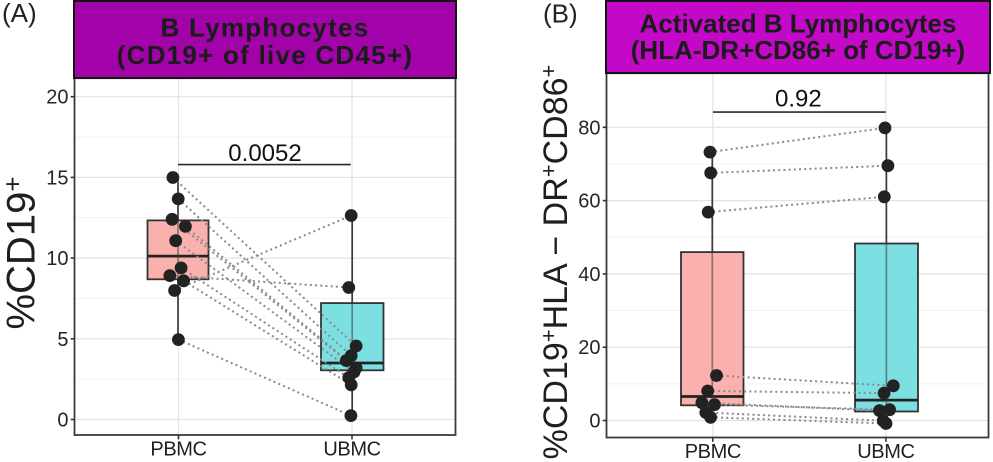 The image size is (993, 462). What do you see at coordinates (265, 27) in the screenshot?
I see `svg-text: B Lymphocytes` at bounding box center [265, 27].